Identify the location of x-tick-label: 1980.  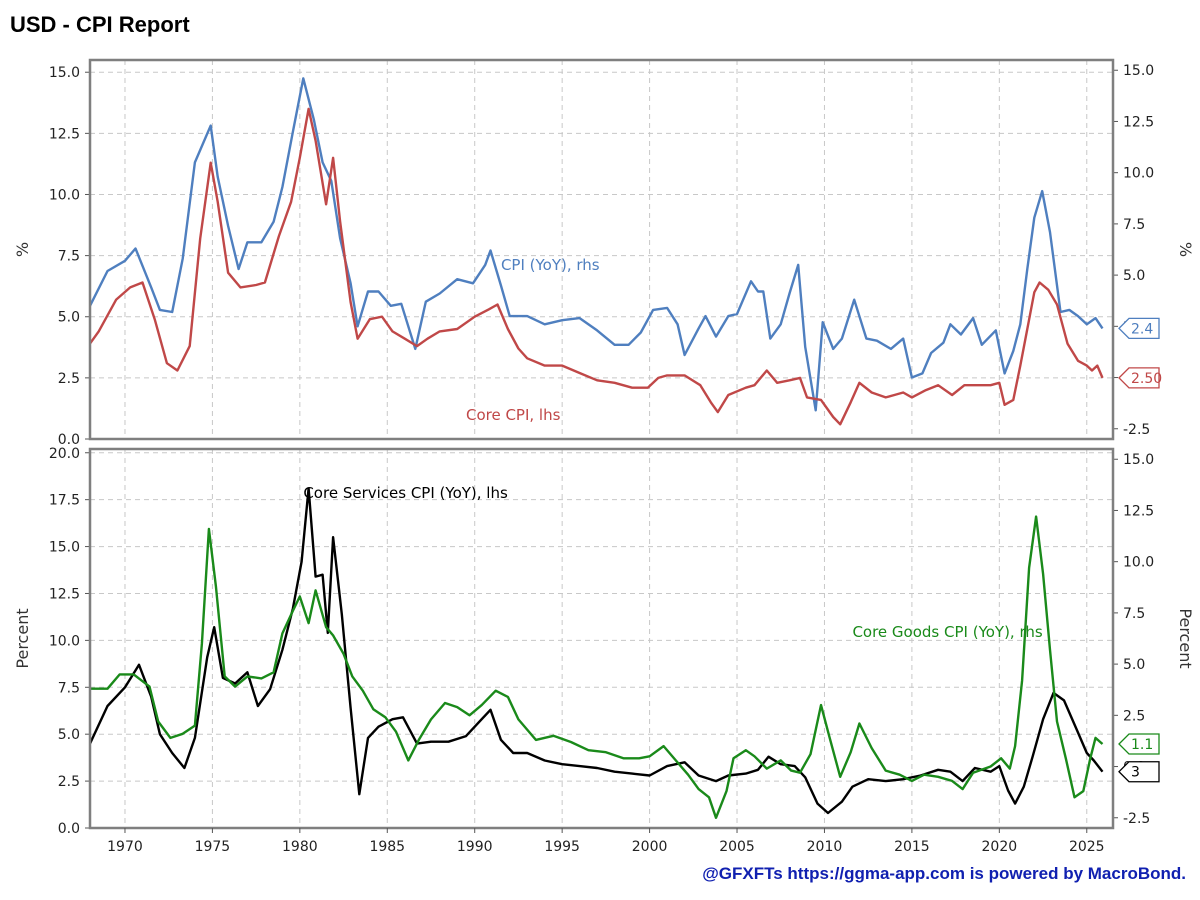
(300, 847).